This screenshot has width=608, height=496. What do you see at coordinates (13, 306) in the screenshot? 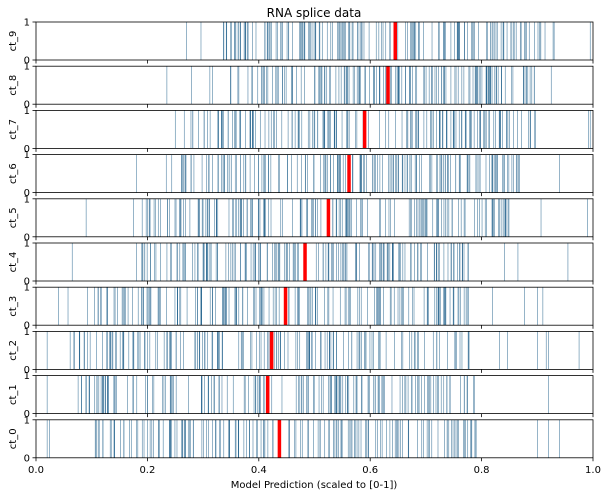
I see `series-label: ct_3` at bounding box center [13, 306].